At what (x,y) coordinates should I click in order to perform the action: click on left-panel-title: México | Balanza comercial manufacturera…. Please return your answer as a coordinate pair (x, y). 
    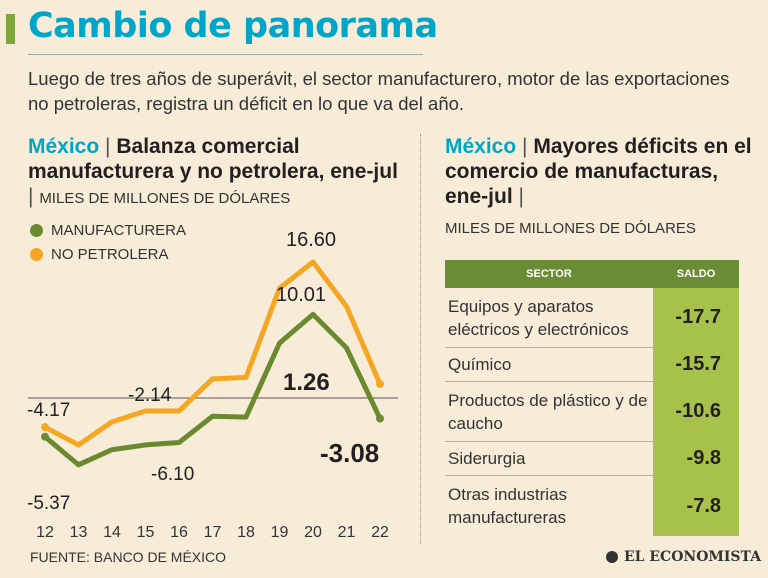
    Looking at the image, I should click on (213, 172).